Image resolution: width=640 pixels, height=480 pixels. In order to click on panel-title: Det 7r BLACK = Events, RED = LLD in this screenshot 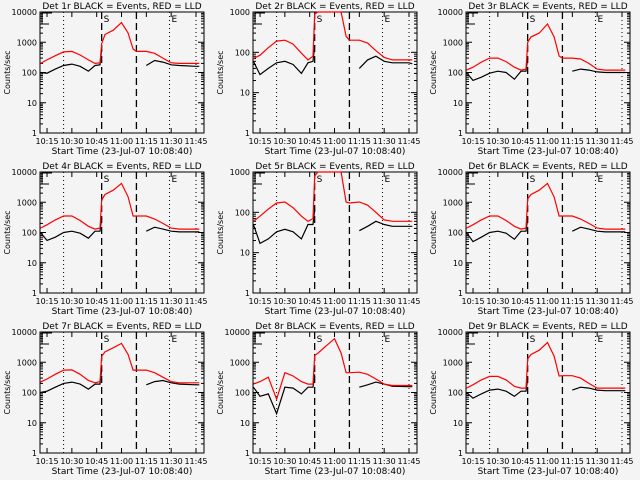, I will do `click(121, 327)`.